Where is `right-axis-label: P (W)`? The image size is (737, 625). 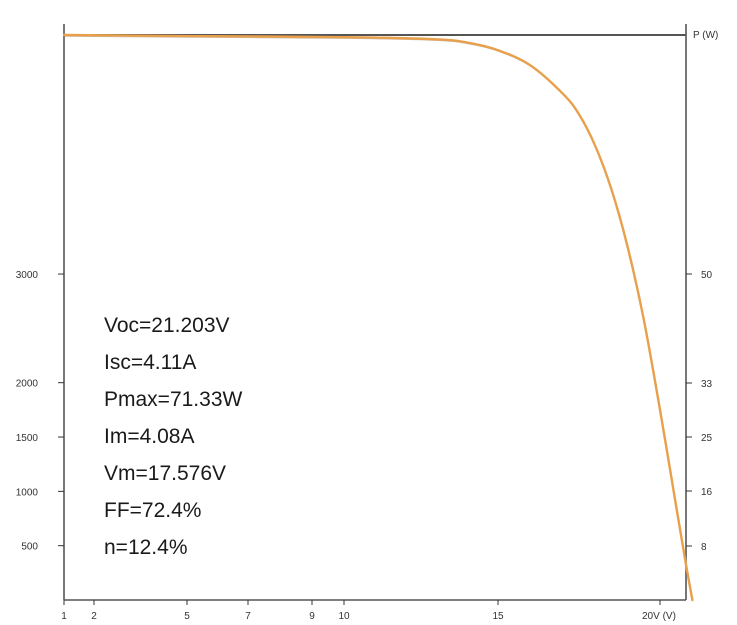
right-axis-label: P (W) is located at coordinates (705, 35).